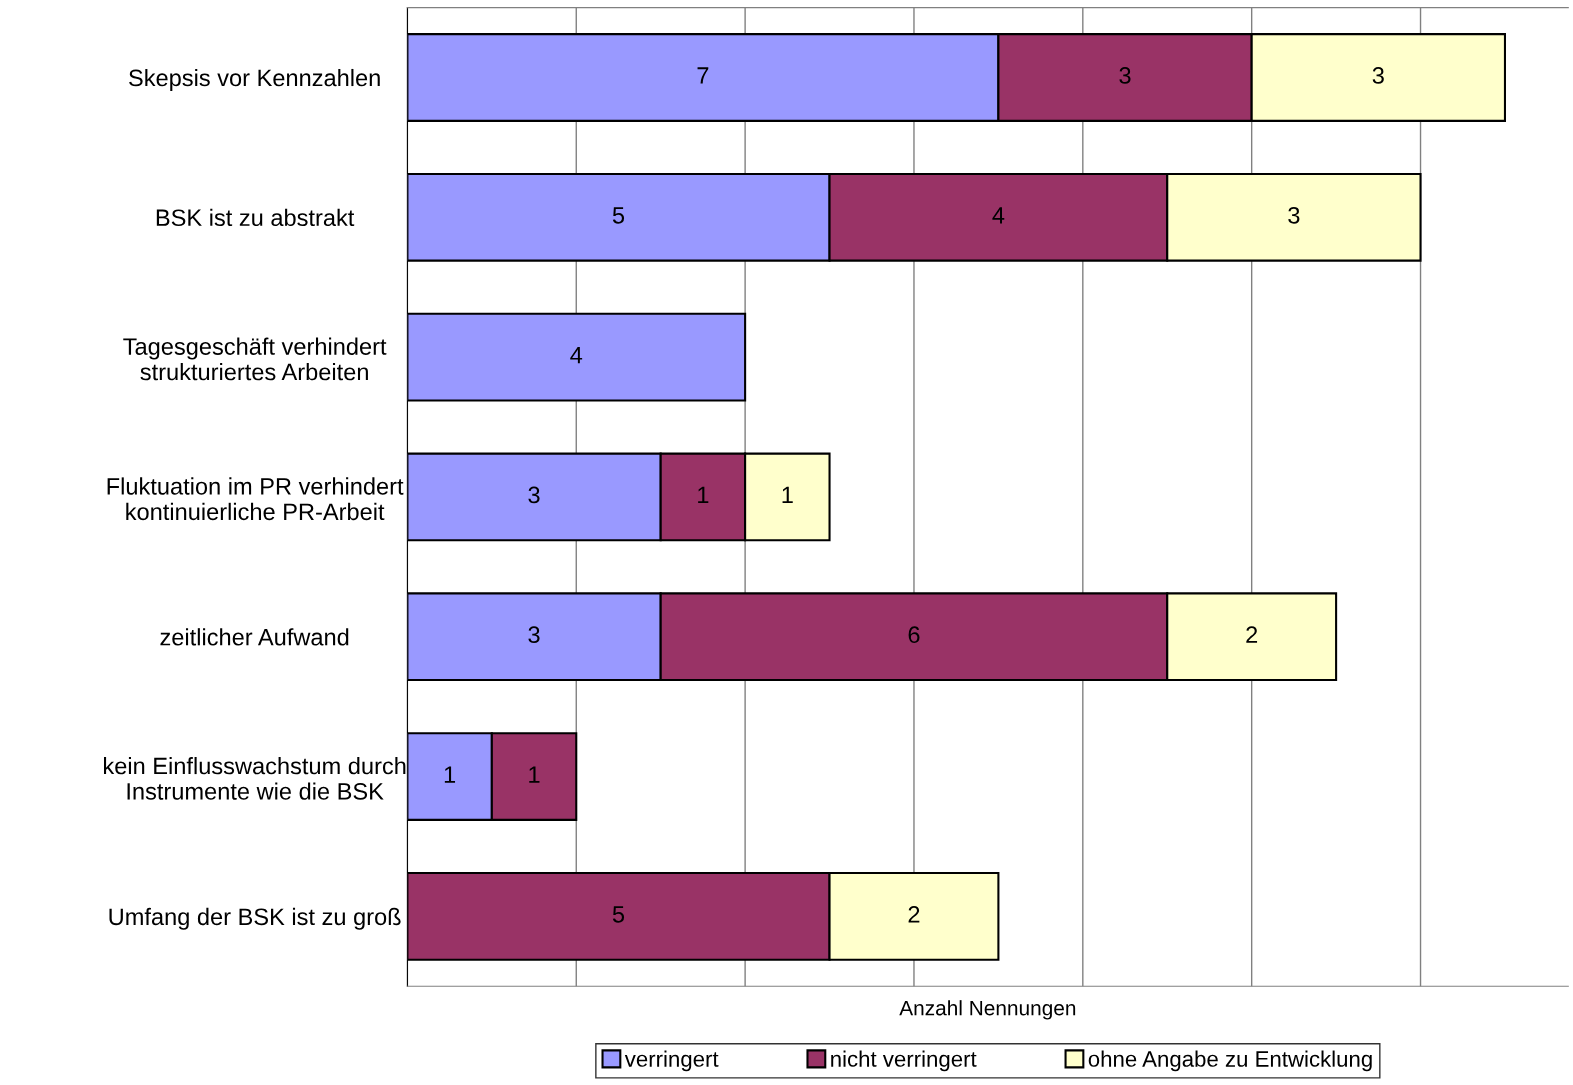  Describe the element at coordinates (254, 637) in the screenshot. I see `y-tick-label: zeitlicher Aufwand` at that location.